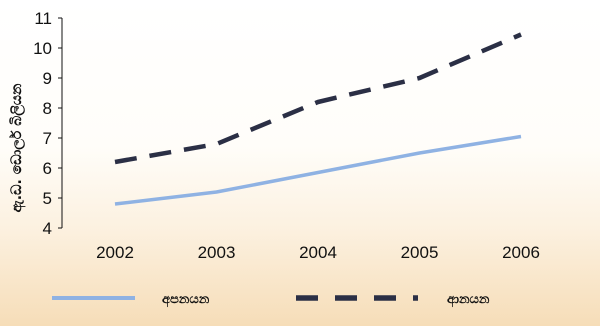 This screenshot has height=326, width=600. What do you see at coordinates (217, 252) in the screenshot?
I see `x-tick-label: 2003` at bounding box center [217, 252].